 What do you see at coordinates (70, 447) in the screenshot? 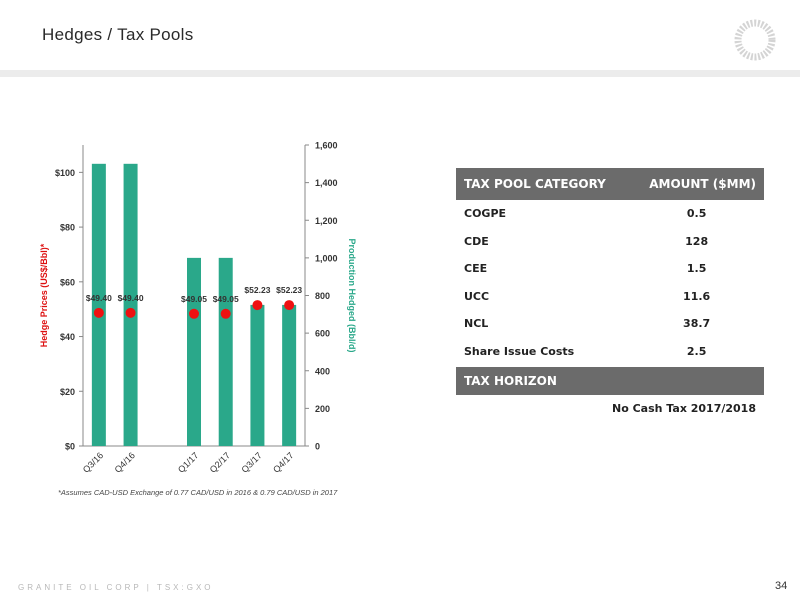
I see `left-tick-label: $0` at bounding box center [70, 447].